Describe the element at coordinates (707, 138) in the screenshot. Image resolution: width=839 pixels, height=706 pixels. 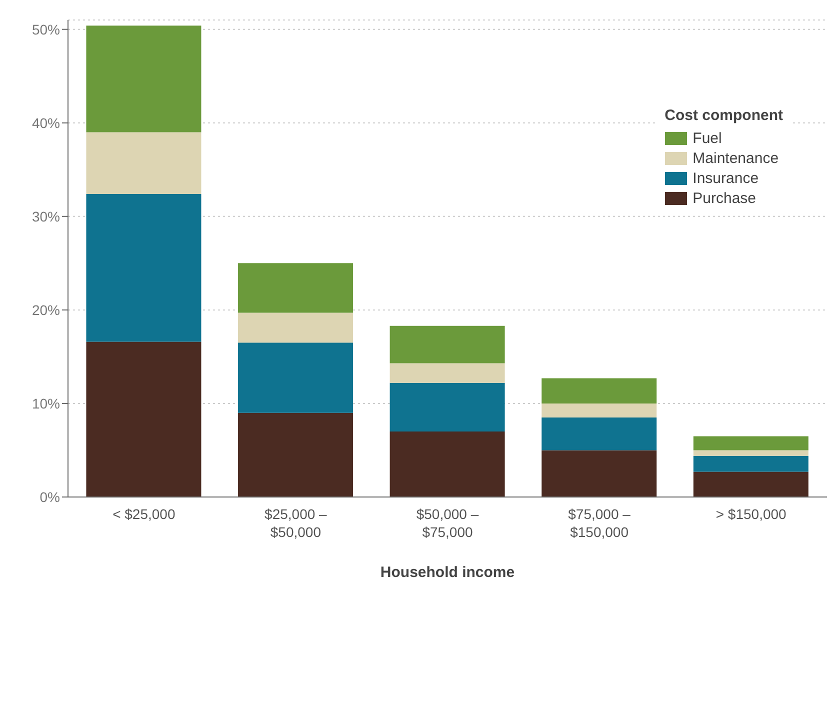
I see `legend-label: Fuel` at that location.